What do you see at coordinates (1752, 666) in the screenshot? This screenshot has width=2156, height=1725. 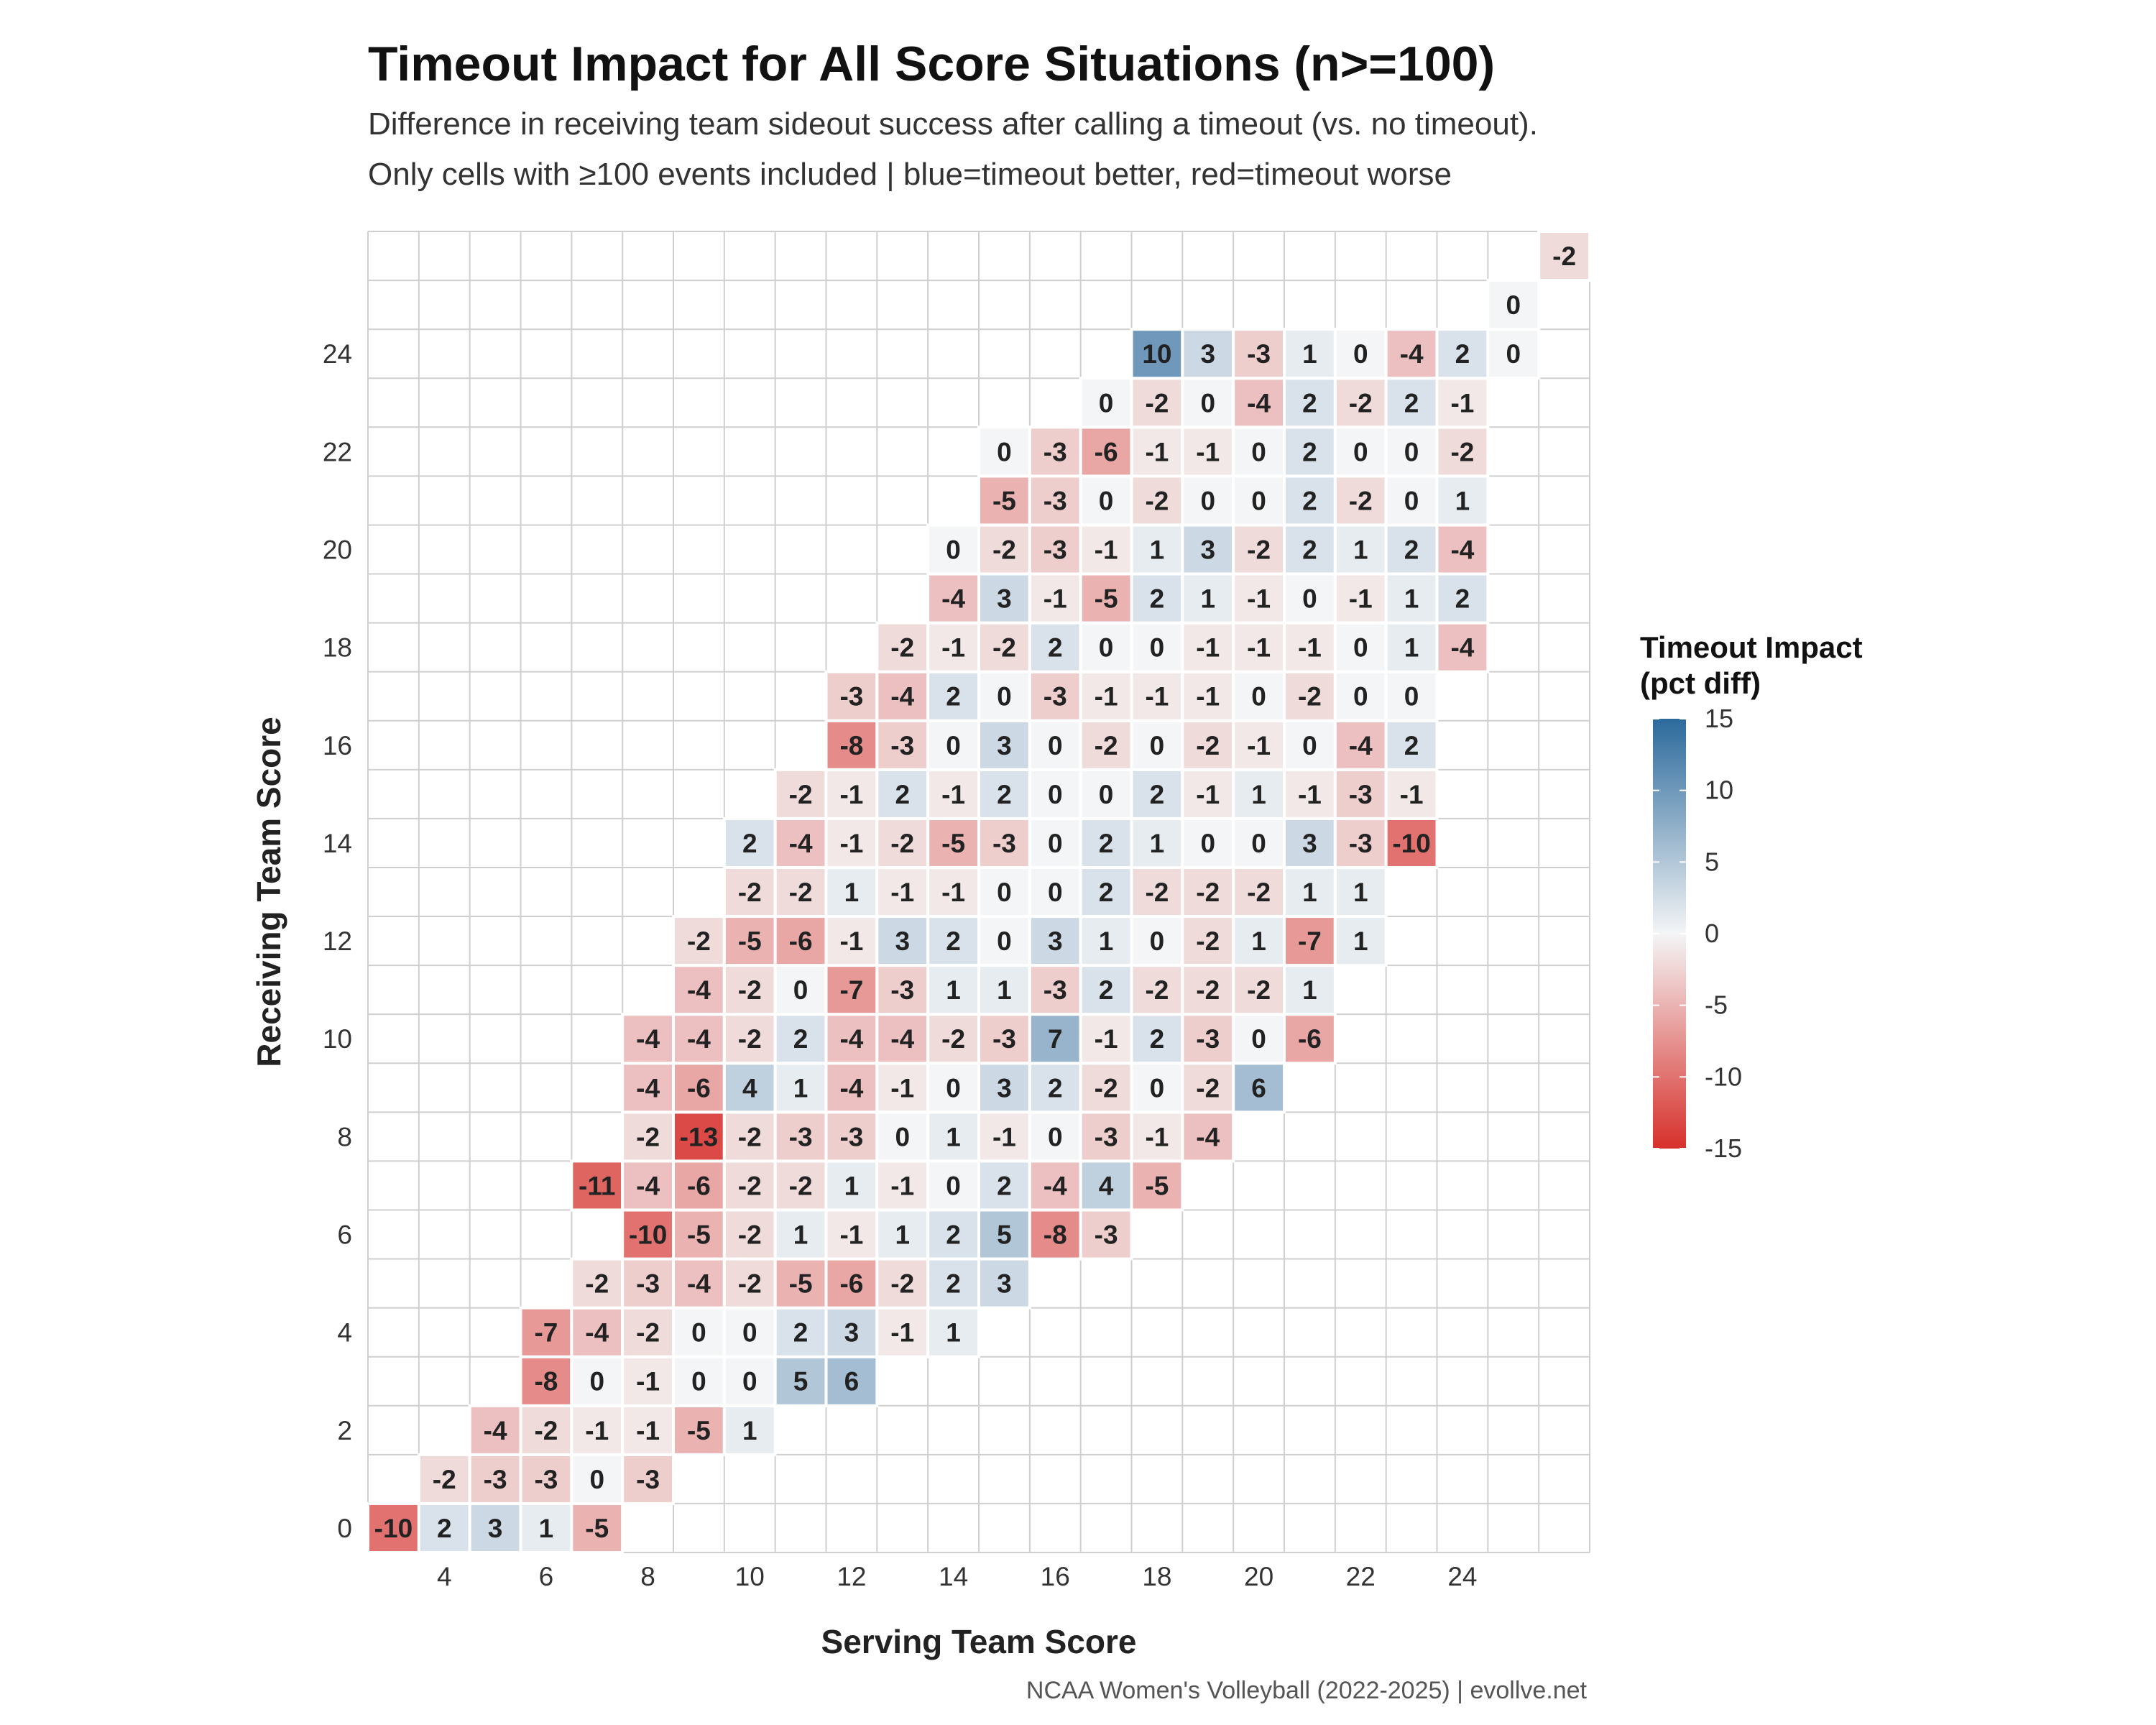 I see `legend-title: Timeout Impact (pct diff)` at bounding box center [1752, 666].